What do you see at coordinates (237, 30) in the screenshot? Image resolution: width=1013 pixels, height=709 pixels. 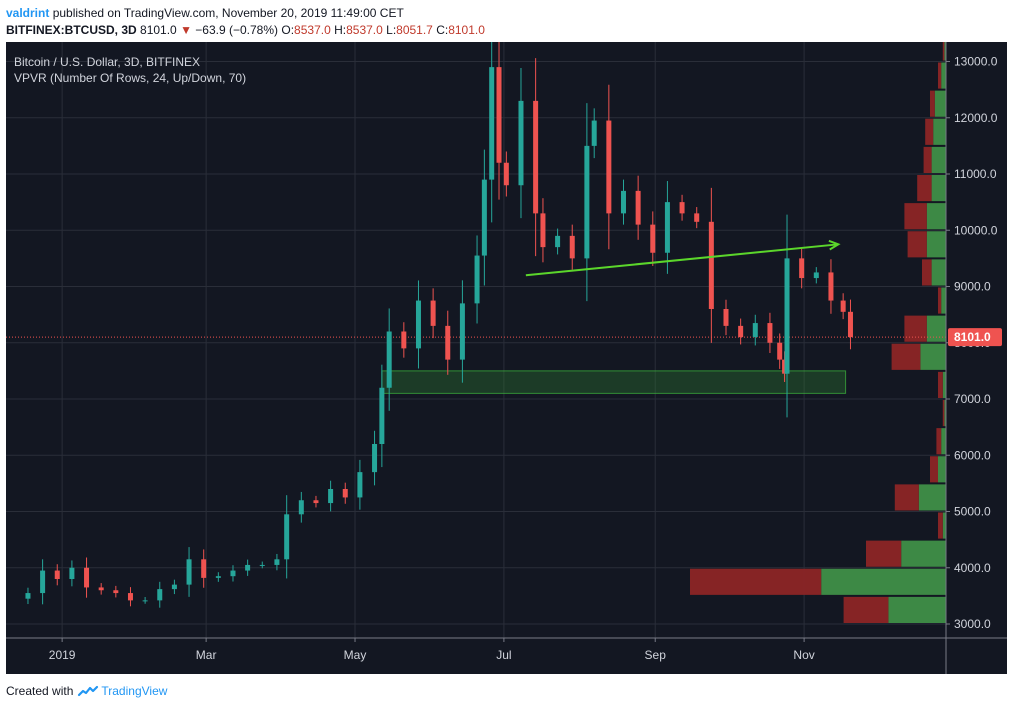 I see `price-change: −63.9 (−0.78%)` at bounding box center [237, 30].